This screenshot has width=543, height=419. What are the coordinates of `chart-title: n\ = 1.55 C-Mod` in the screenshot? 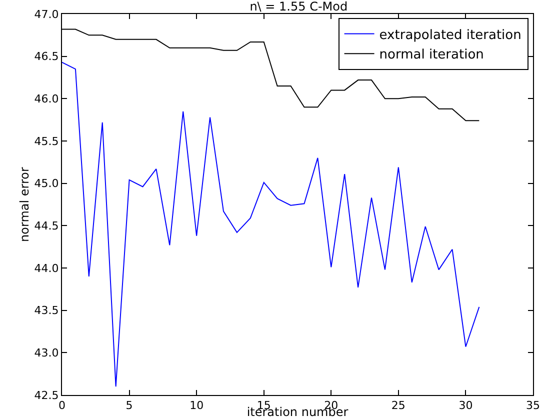 It's located at (299, 7).